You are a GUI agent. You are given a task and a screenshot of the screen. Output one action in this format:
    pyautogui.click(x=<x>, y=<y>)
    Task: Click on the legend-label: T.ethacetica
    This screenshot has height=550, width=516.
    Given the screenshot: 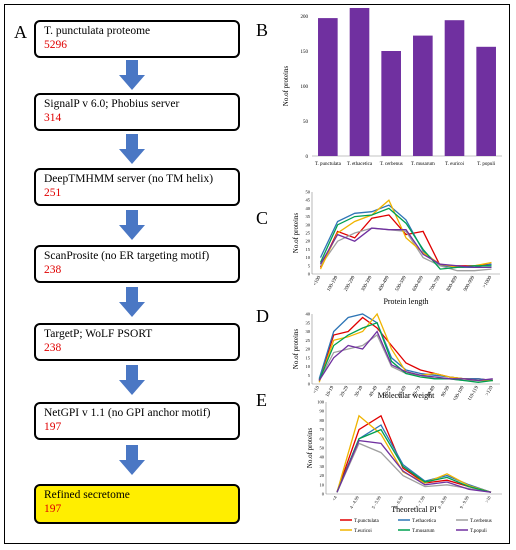 What is the action you would take?
    pyautogui.click(x=424, y=521)
    